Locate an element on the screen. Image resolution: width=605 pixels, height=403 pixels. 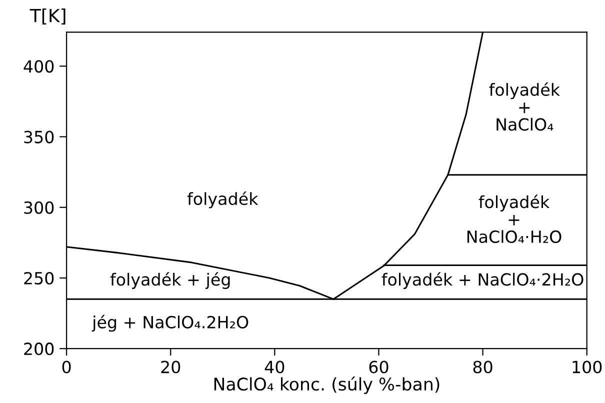
x-tick-label: 0 is located at coordinates (66, 367).